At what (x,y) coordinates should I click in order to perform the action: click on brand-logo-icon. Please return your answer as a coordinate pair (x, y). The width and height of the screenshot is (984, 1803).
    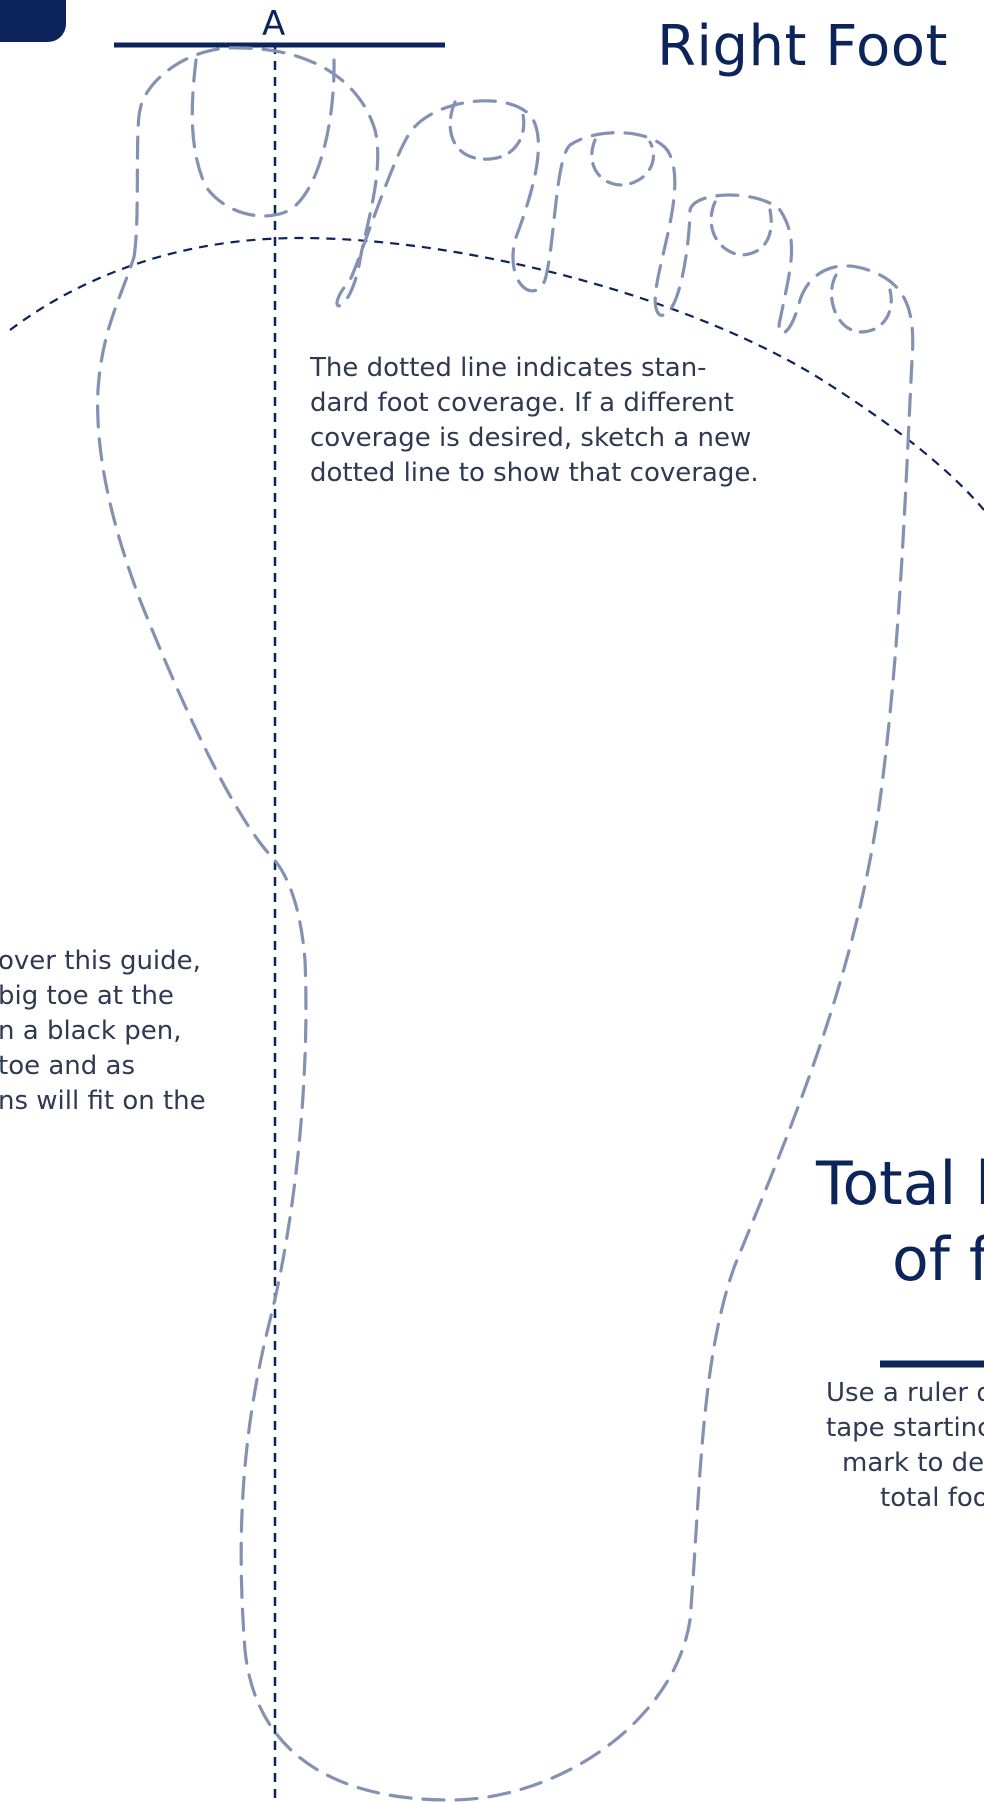
    Looking at the image, I should click on (33, 21).